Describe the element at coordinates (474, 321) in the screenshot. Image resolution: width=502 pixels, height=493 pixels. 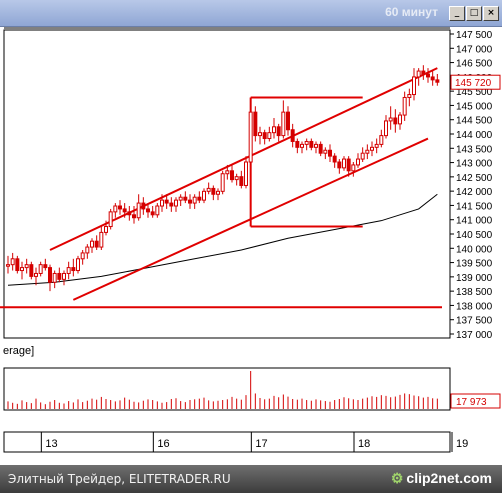
I see `y-tick-label: 137 500` at that location.